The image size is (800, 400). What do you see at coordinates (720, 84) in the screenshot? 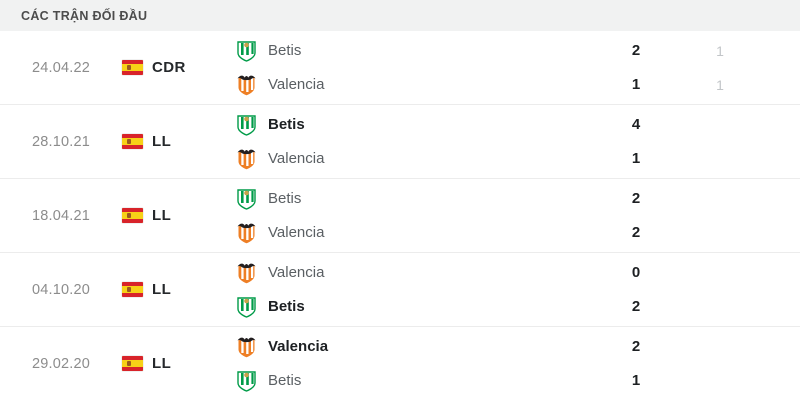
I see `away-score-alt: 1` at bounding box center [720, 84].